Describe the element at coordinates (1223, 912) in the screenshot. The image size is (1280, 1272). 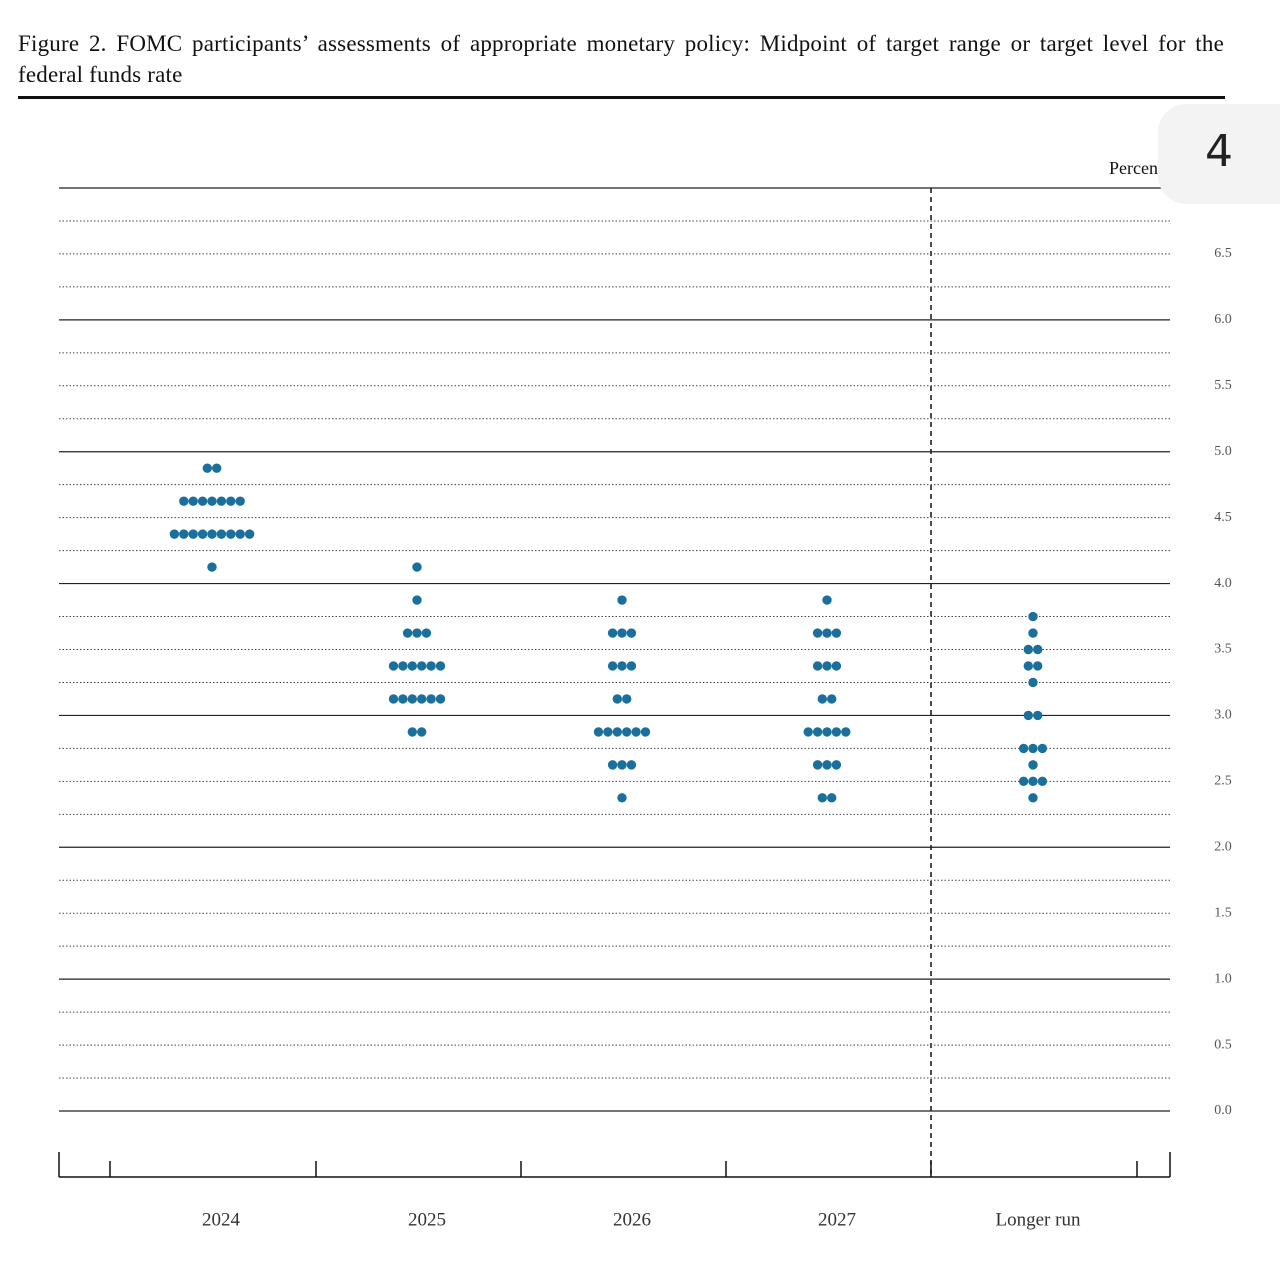
I see `y-tick-label: 1.5` at that location.